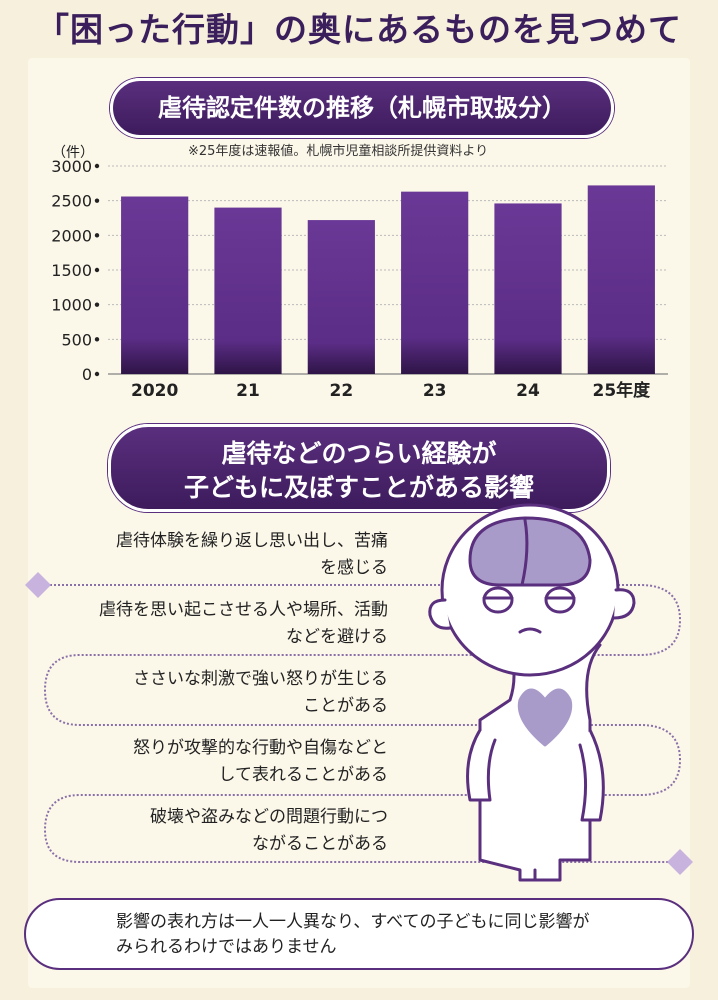 The image size is (718, 1000). What do you see at coordinates (435, 391) in the screenshot?
I see `x-tick-label: 23` at bounding box center [435, 391].